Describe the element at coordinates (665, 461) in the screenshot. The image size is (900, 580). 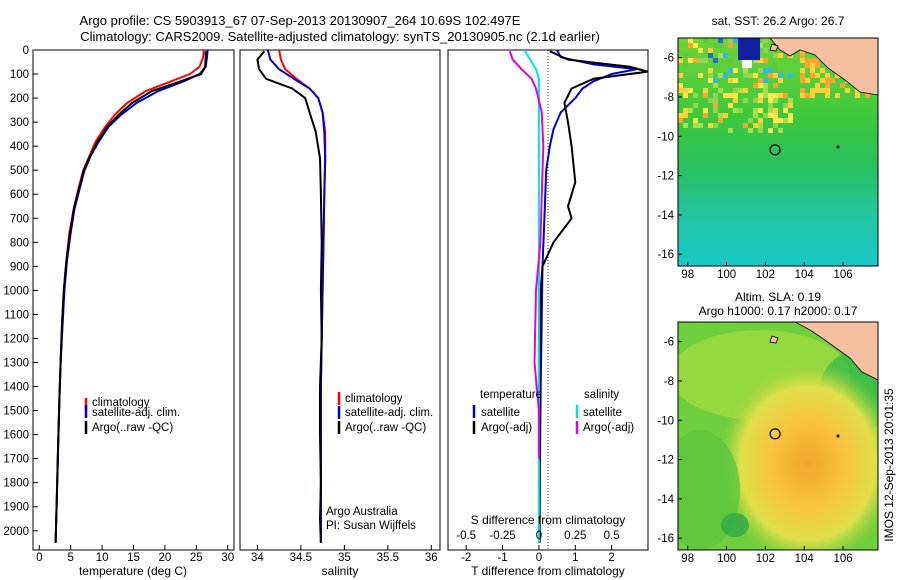
I see `map-y-tick-label: -12` at that location.